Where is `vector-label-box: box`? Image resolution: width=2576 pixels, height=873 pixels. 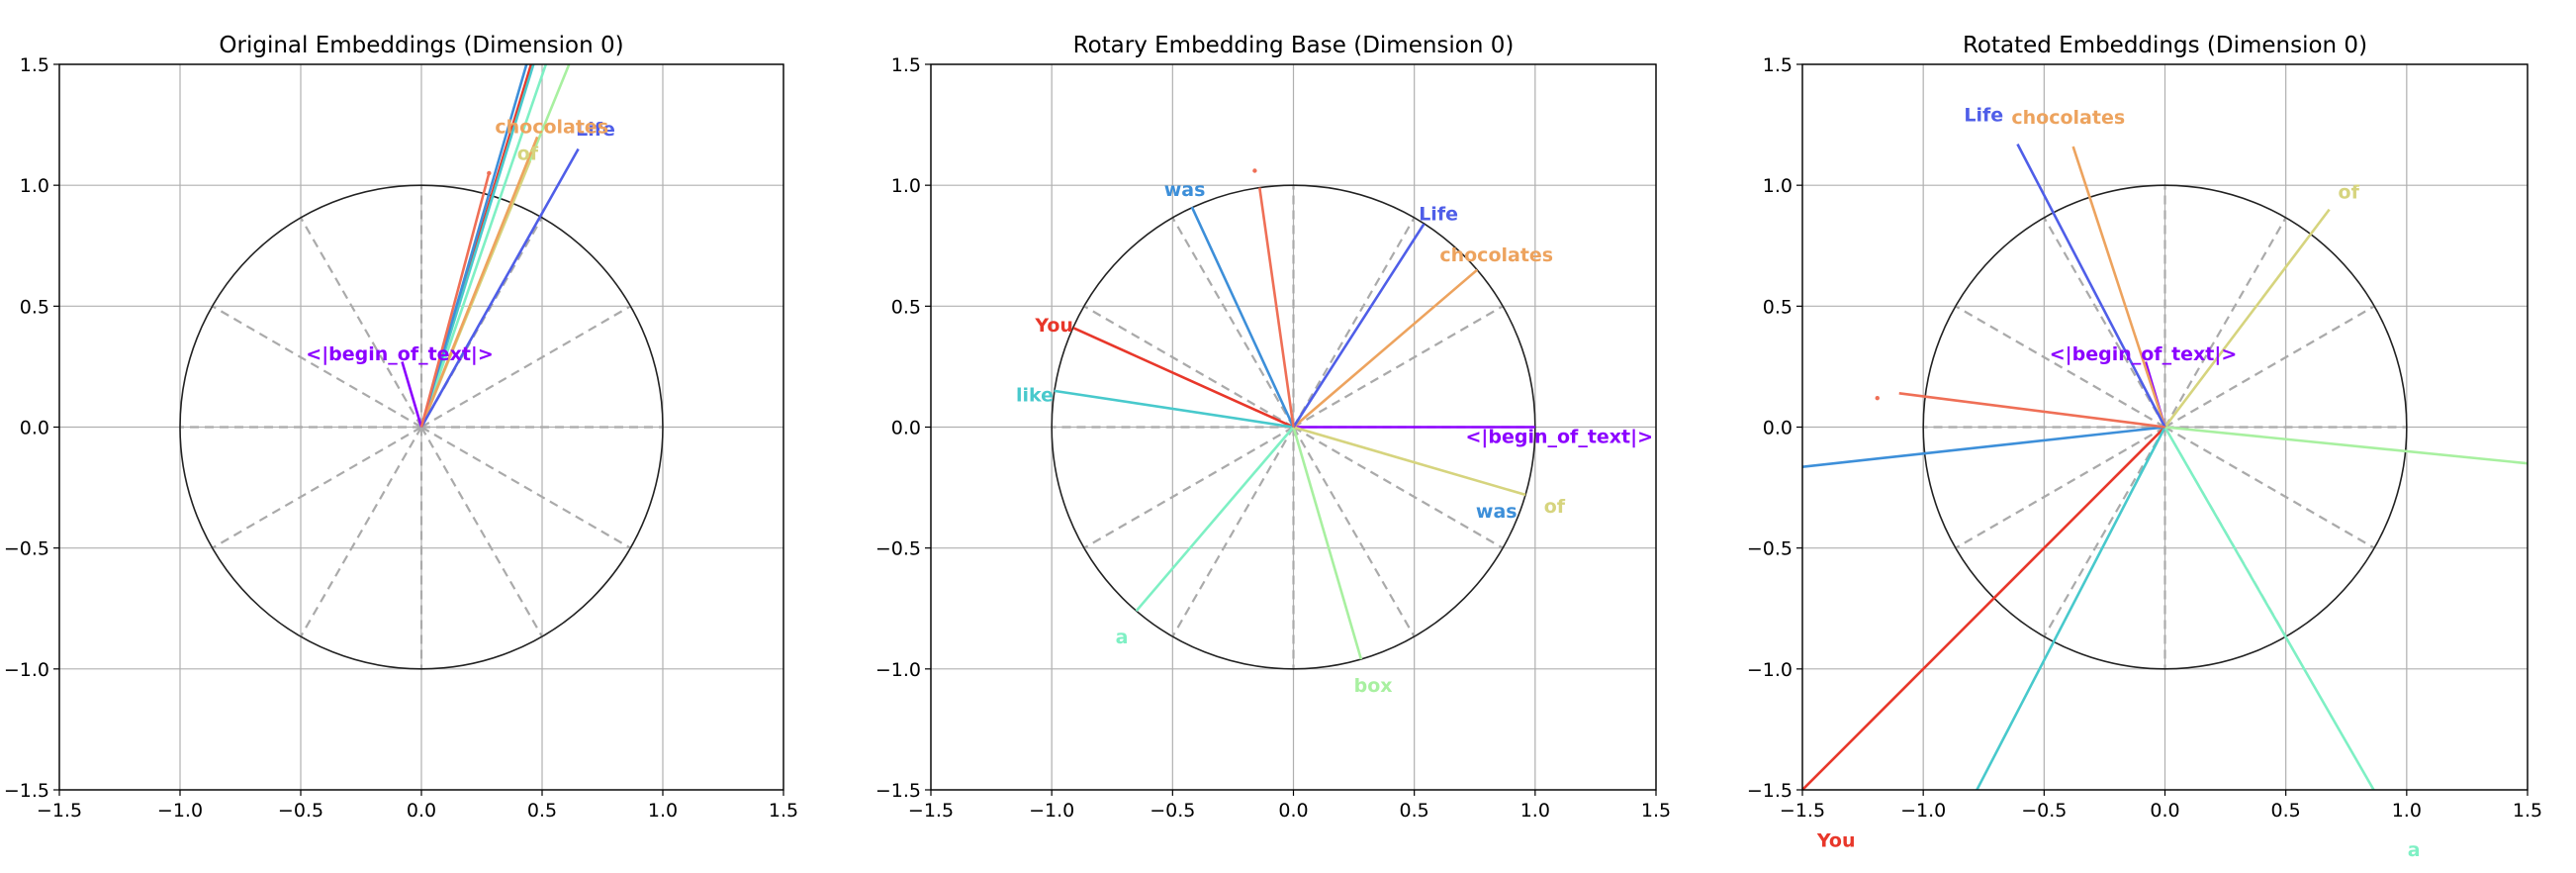
vector-label-box: box is located at coordinates (1373, 686).